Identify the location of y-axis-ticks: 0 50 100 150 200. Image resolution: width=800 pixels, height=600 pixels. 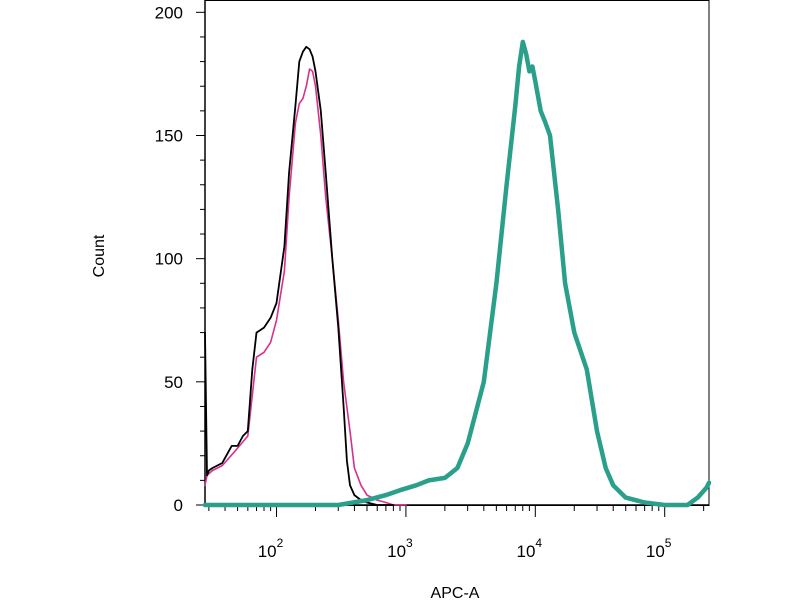
(180, 259).